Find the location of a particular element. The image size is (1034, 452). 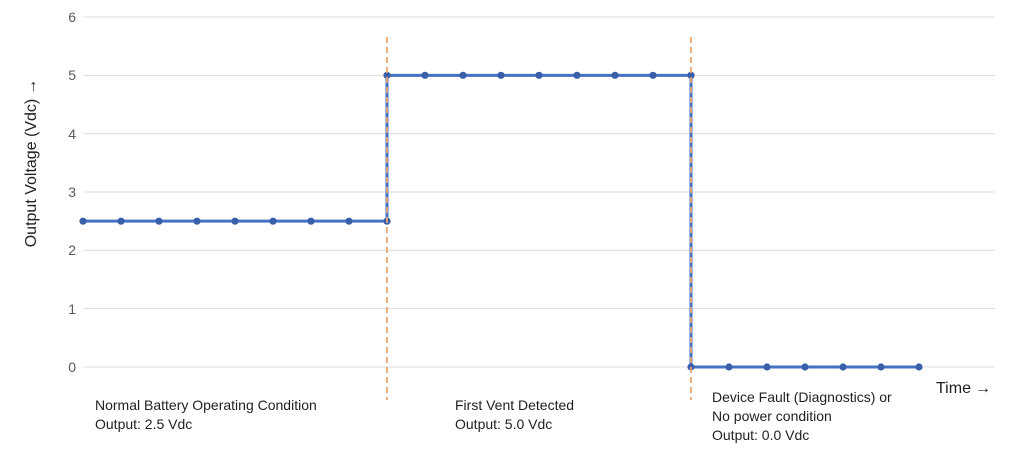

y-tick-label: 2 is located at coordinates (72, 250).